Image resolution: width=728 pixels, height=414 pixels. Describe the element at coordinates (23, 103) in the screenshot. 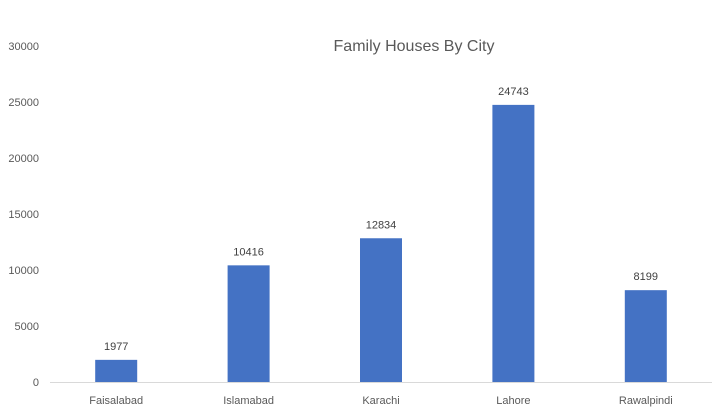

I see `y-tick-label: 25000` at that location.